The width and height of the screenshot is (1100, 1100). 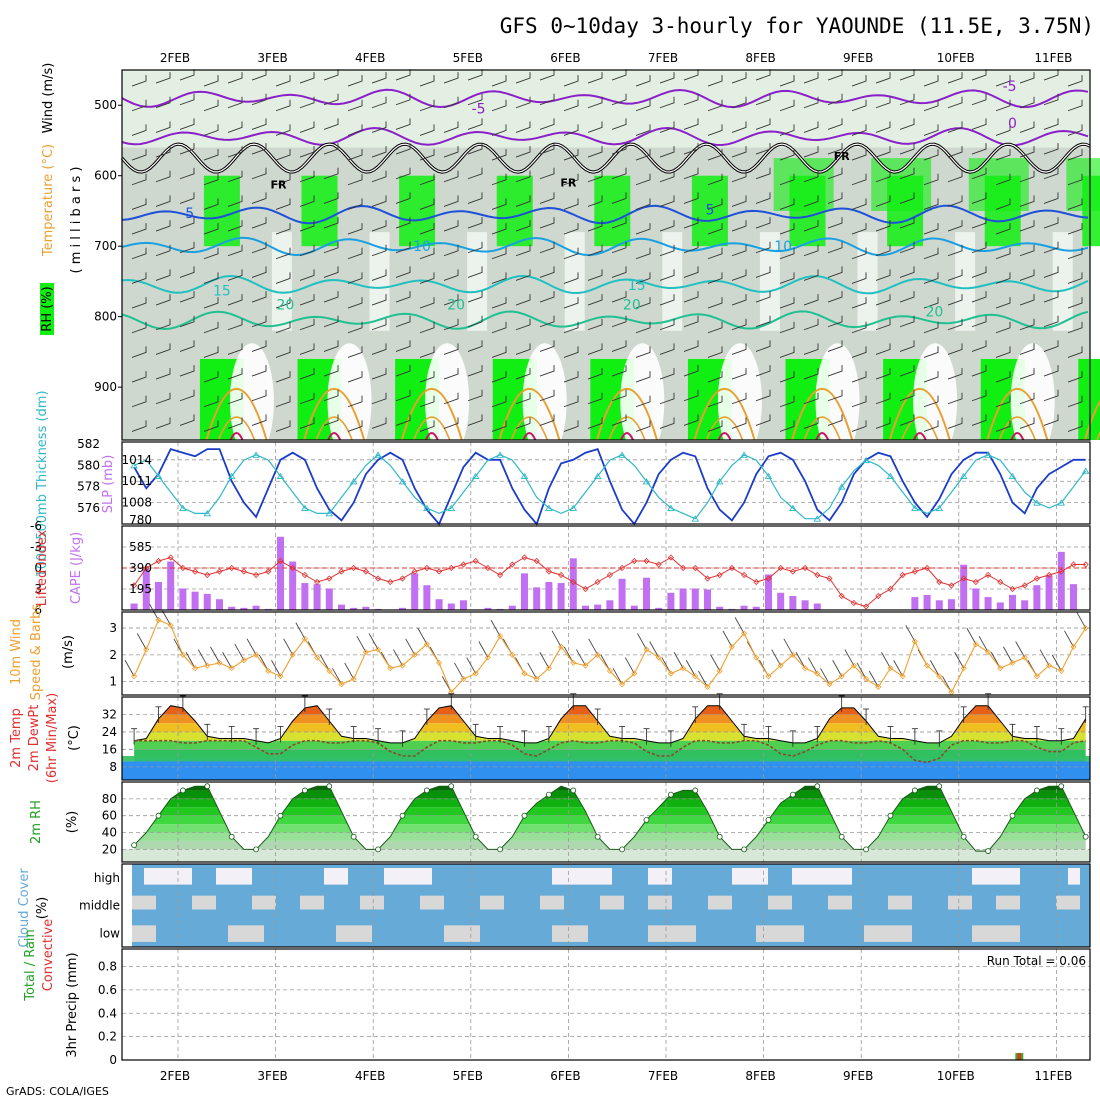 What do you see at coordinates (956, 1076) in the screenshot?
I see `date-label-bottom: 10FEB` at bounding box center [956, 1076].